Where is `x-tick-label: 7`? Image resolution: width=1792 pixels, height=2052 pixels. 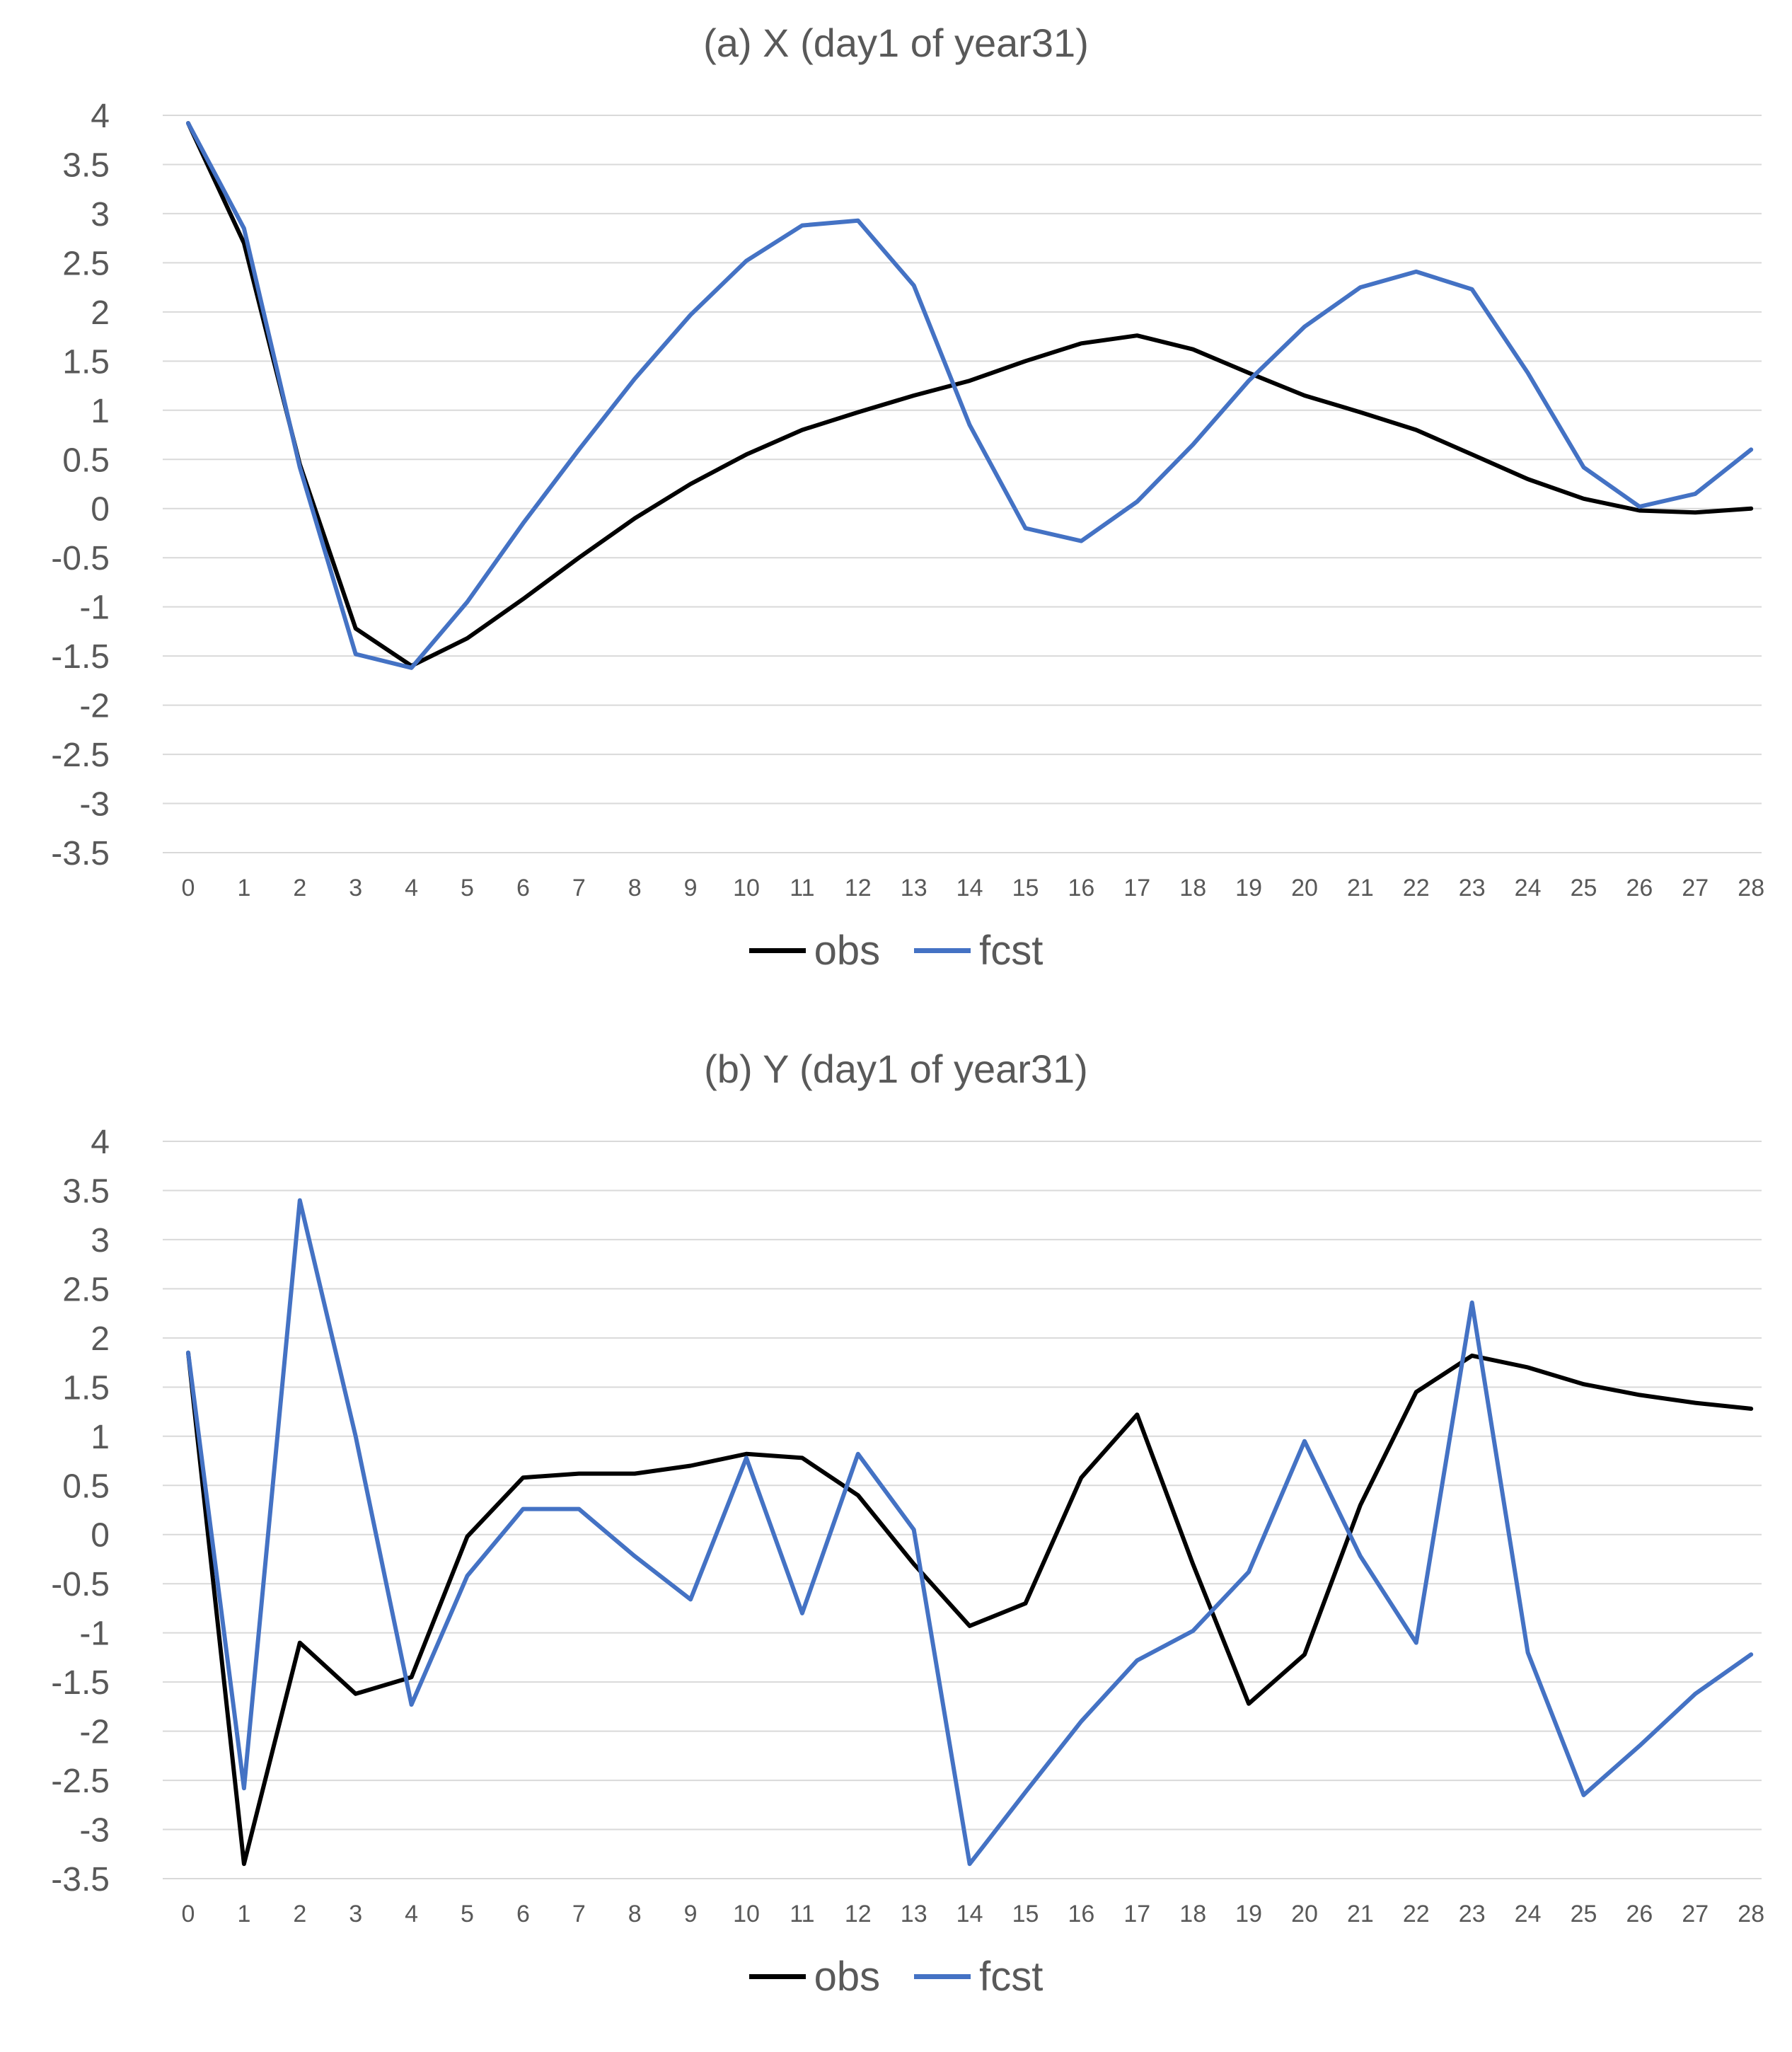
x-tick-label: 7 is located at coordinates (579, 888).